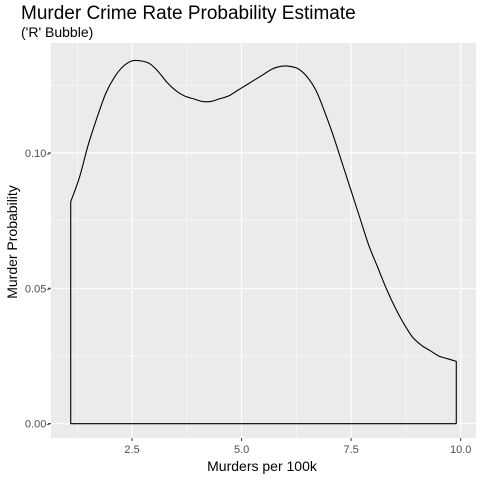  Describe the element at coordinates (12, 242) in the screenshot. I see `y-axis-label: Murder Probability` at that location.